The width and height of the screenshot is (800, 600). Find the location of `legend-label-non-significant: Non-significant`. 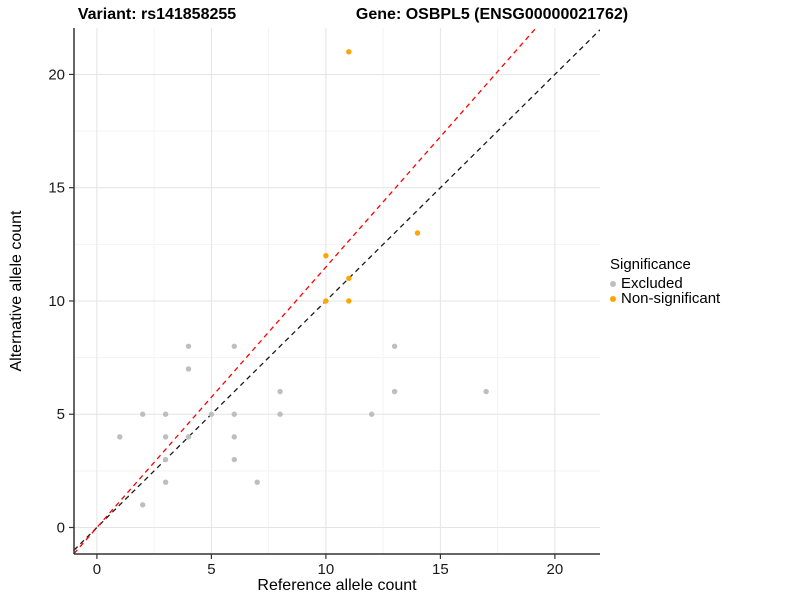

legend-label-non-significant: Non-significant is located at coordinates (671, 298).